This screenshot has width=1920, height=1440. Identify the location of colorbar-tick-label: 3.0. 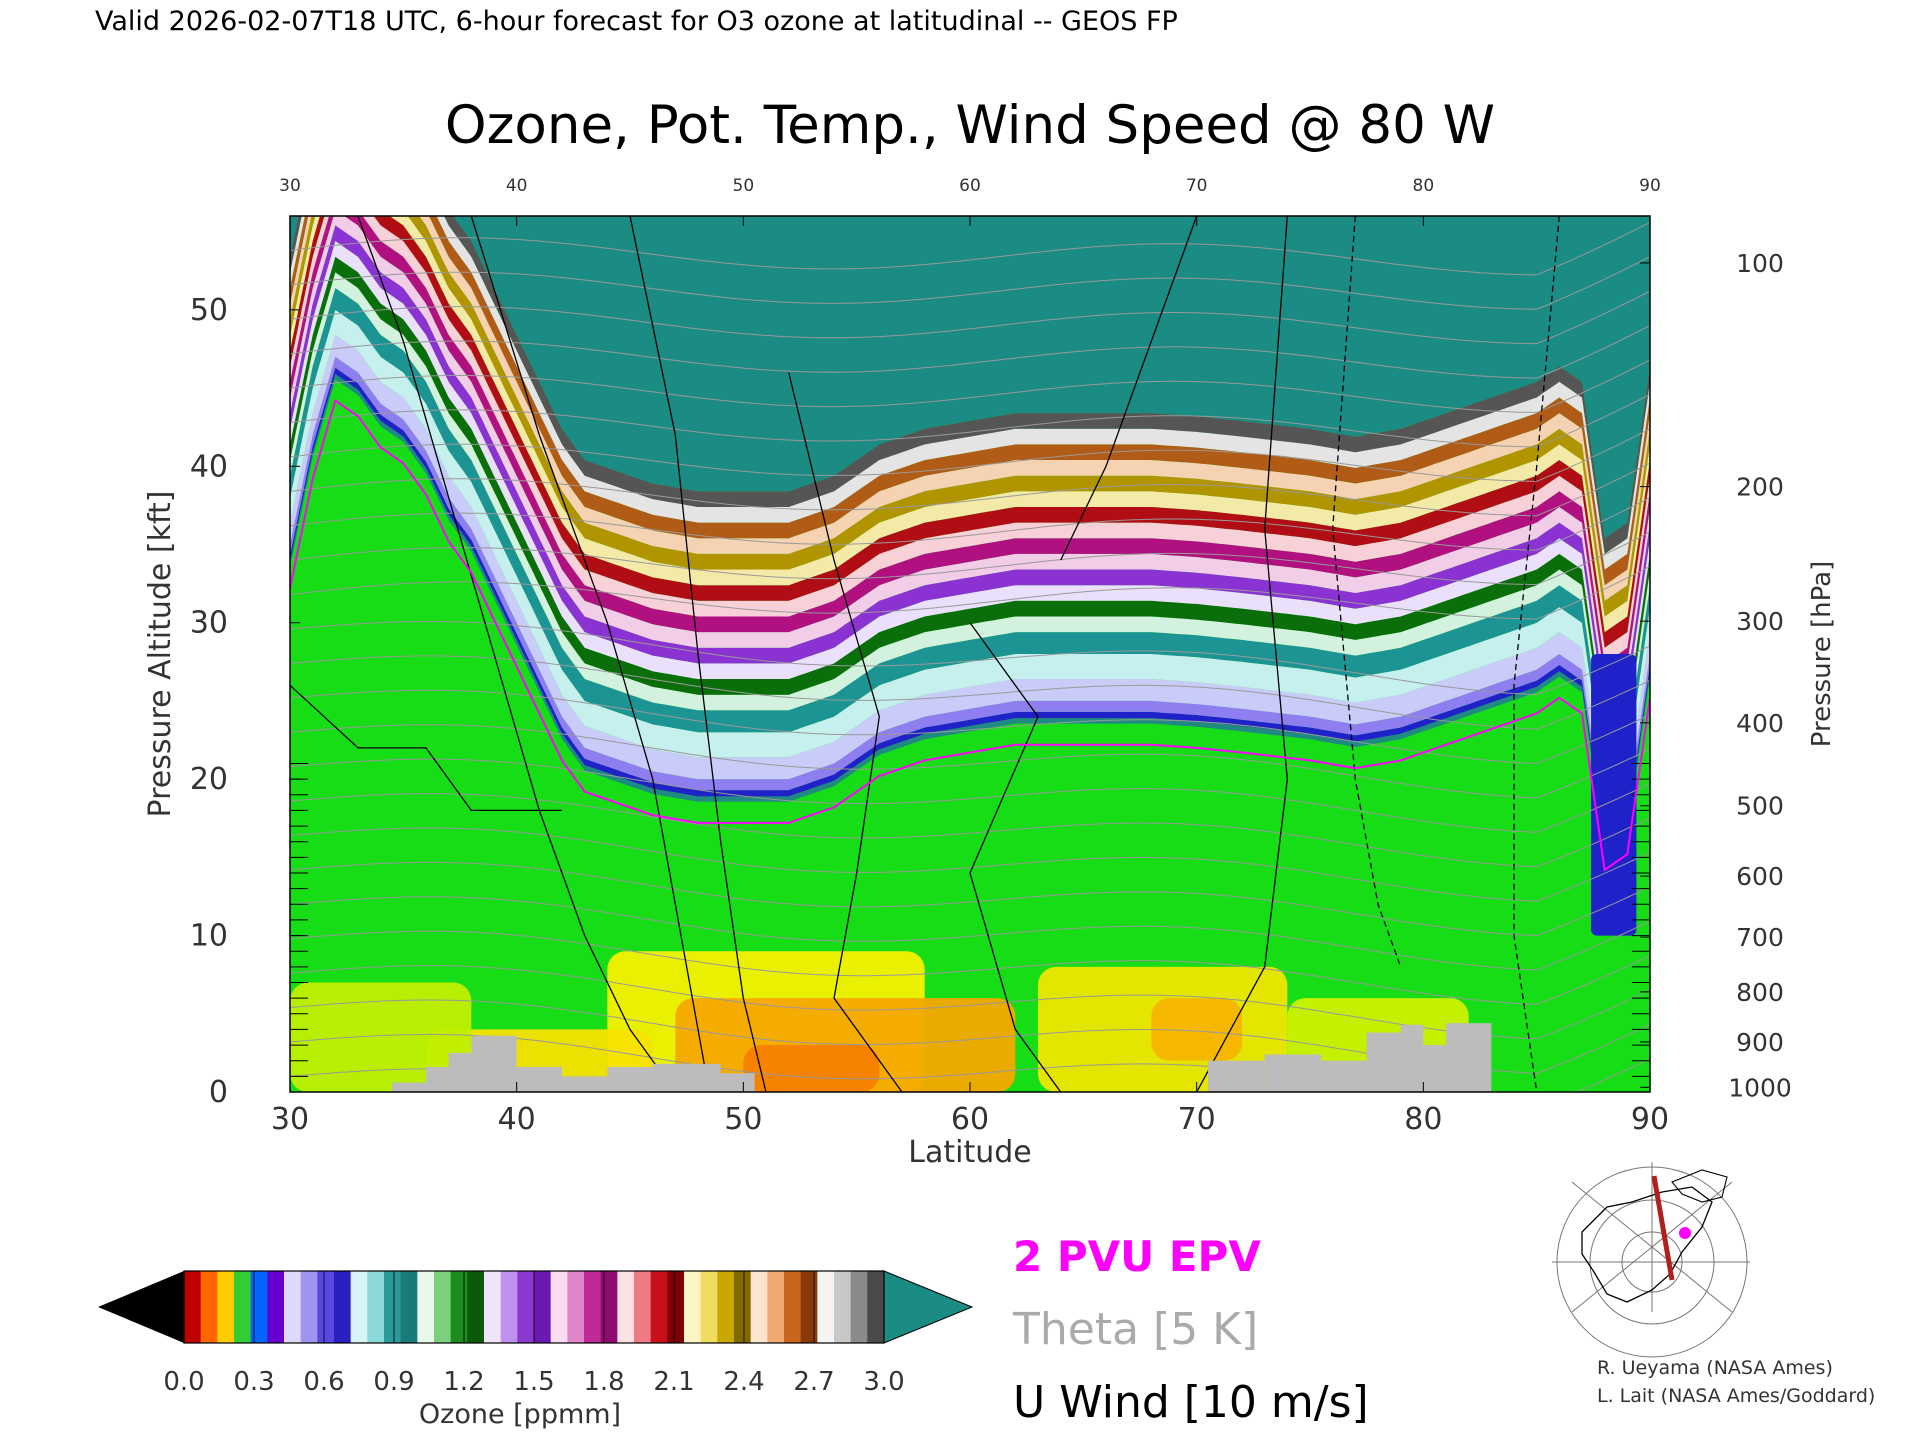
(883, 1382).